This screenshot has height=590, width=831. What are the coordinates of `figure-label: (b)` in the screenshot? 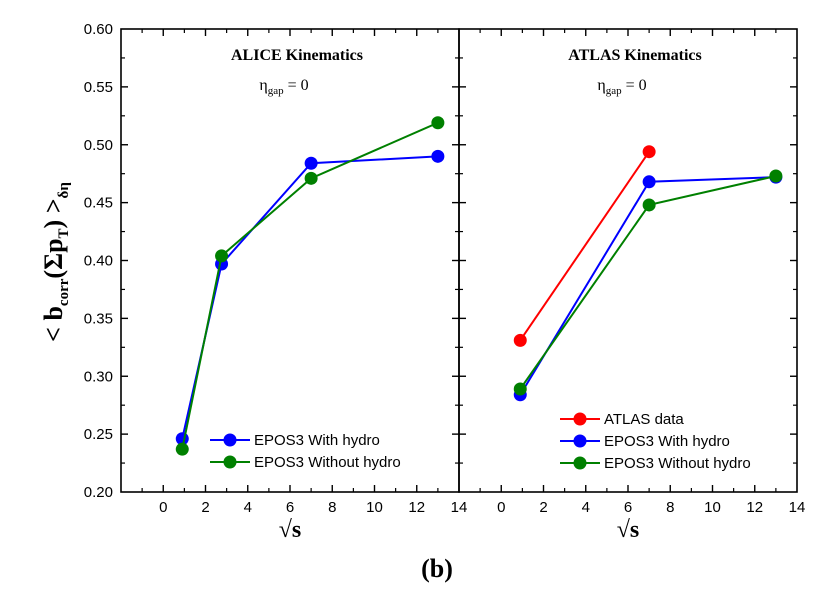 It's located at (437, 568).